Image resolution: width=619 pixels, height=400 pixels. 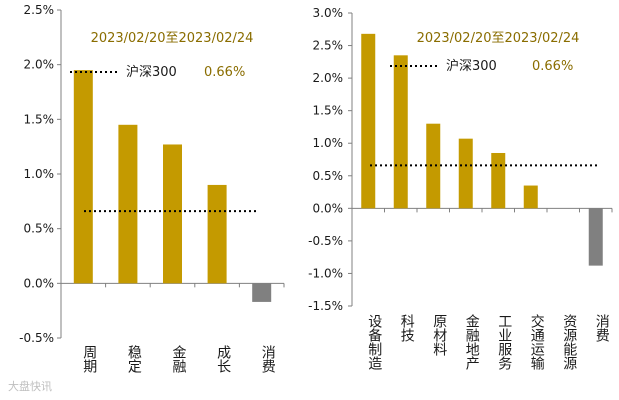 I want to click on left-category-label: 稳定, so click(x=134, y=359).